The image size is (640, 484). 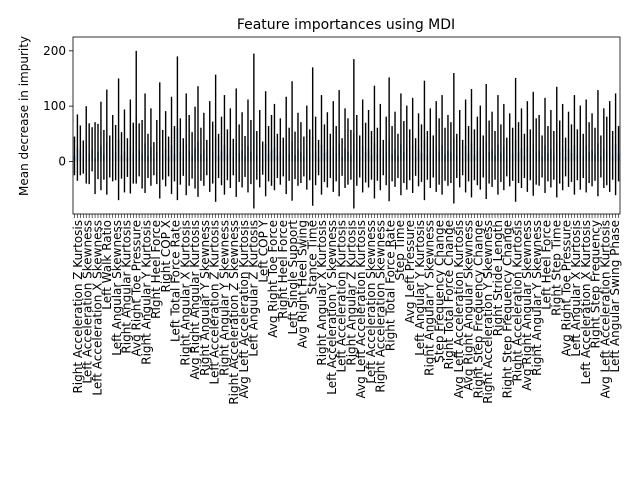 What do you see at coordinates (176, 281) in the screenshot?
I see `x-tick-label: Left Total Force Rate` at bounding box center [176, 281].